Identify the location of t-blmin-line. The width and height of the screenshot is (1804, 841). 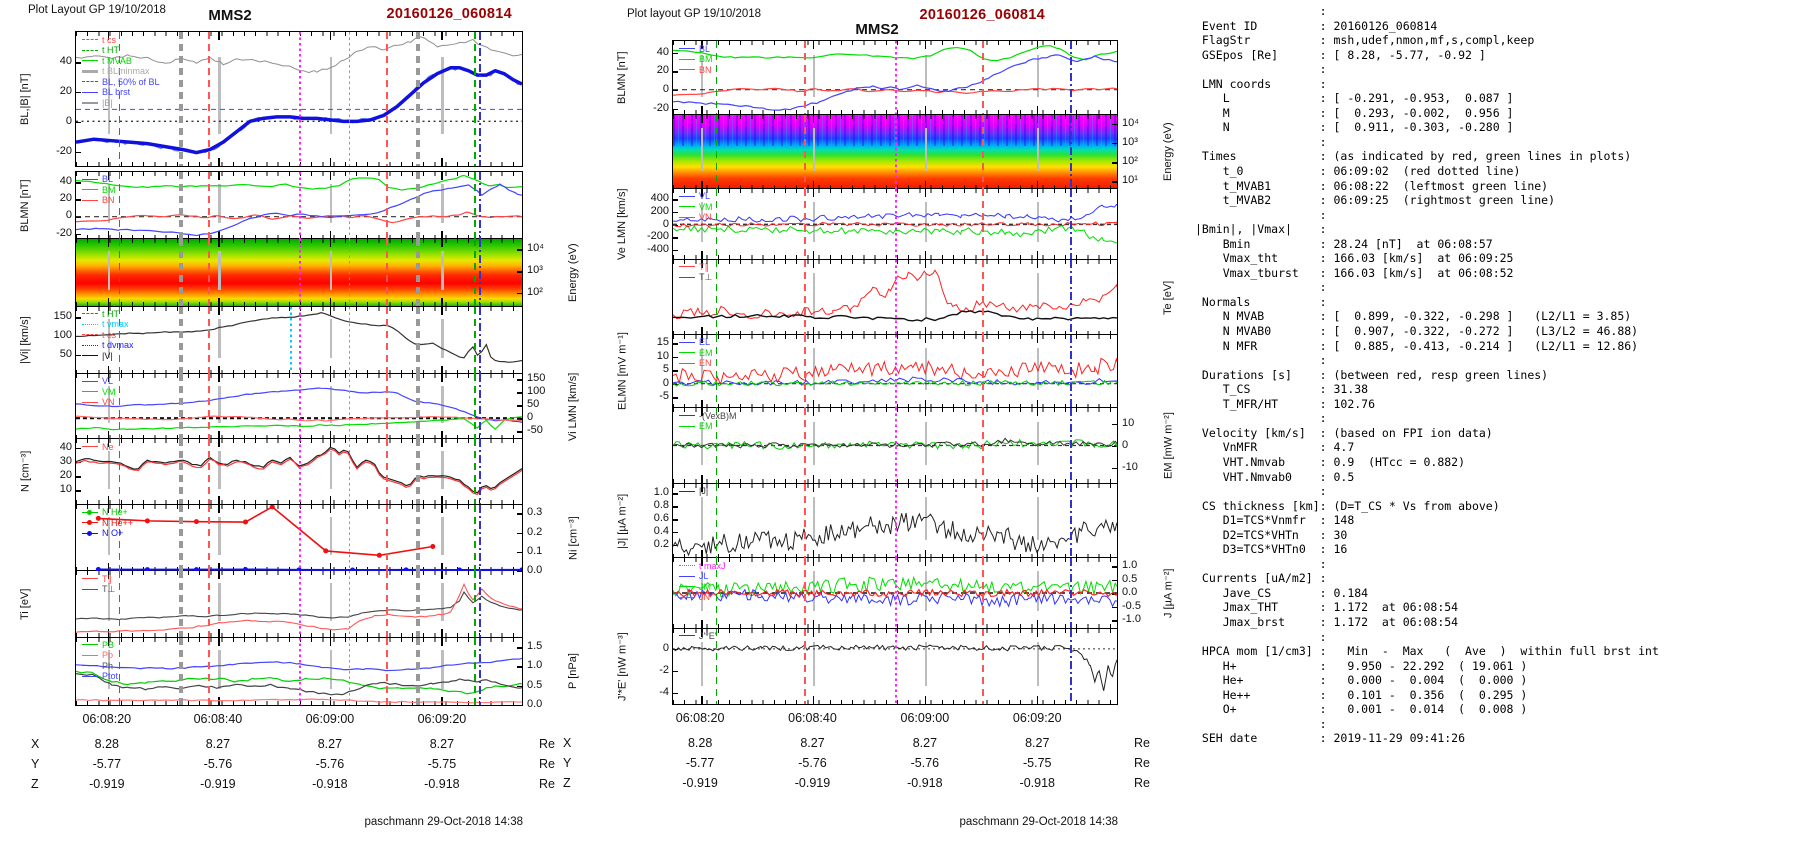
(180, 99).